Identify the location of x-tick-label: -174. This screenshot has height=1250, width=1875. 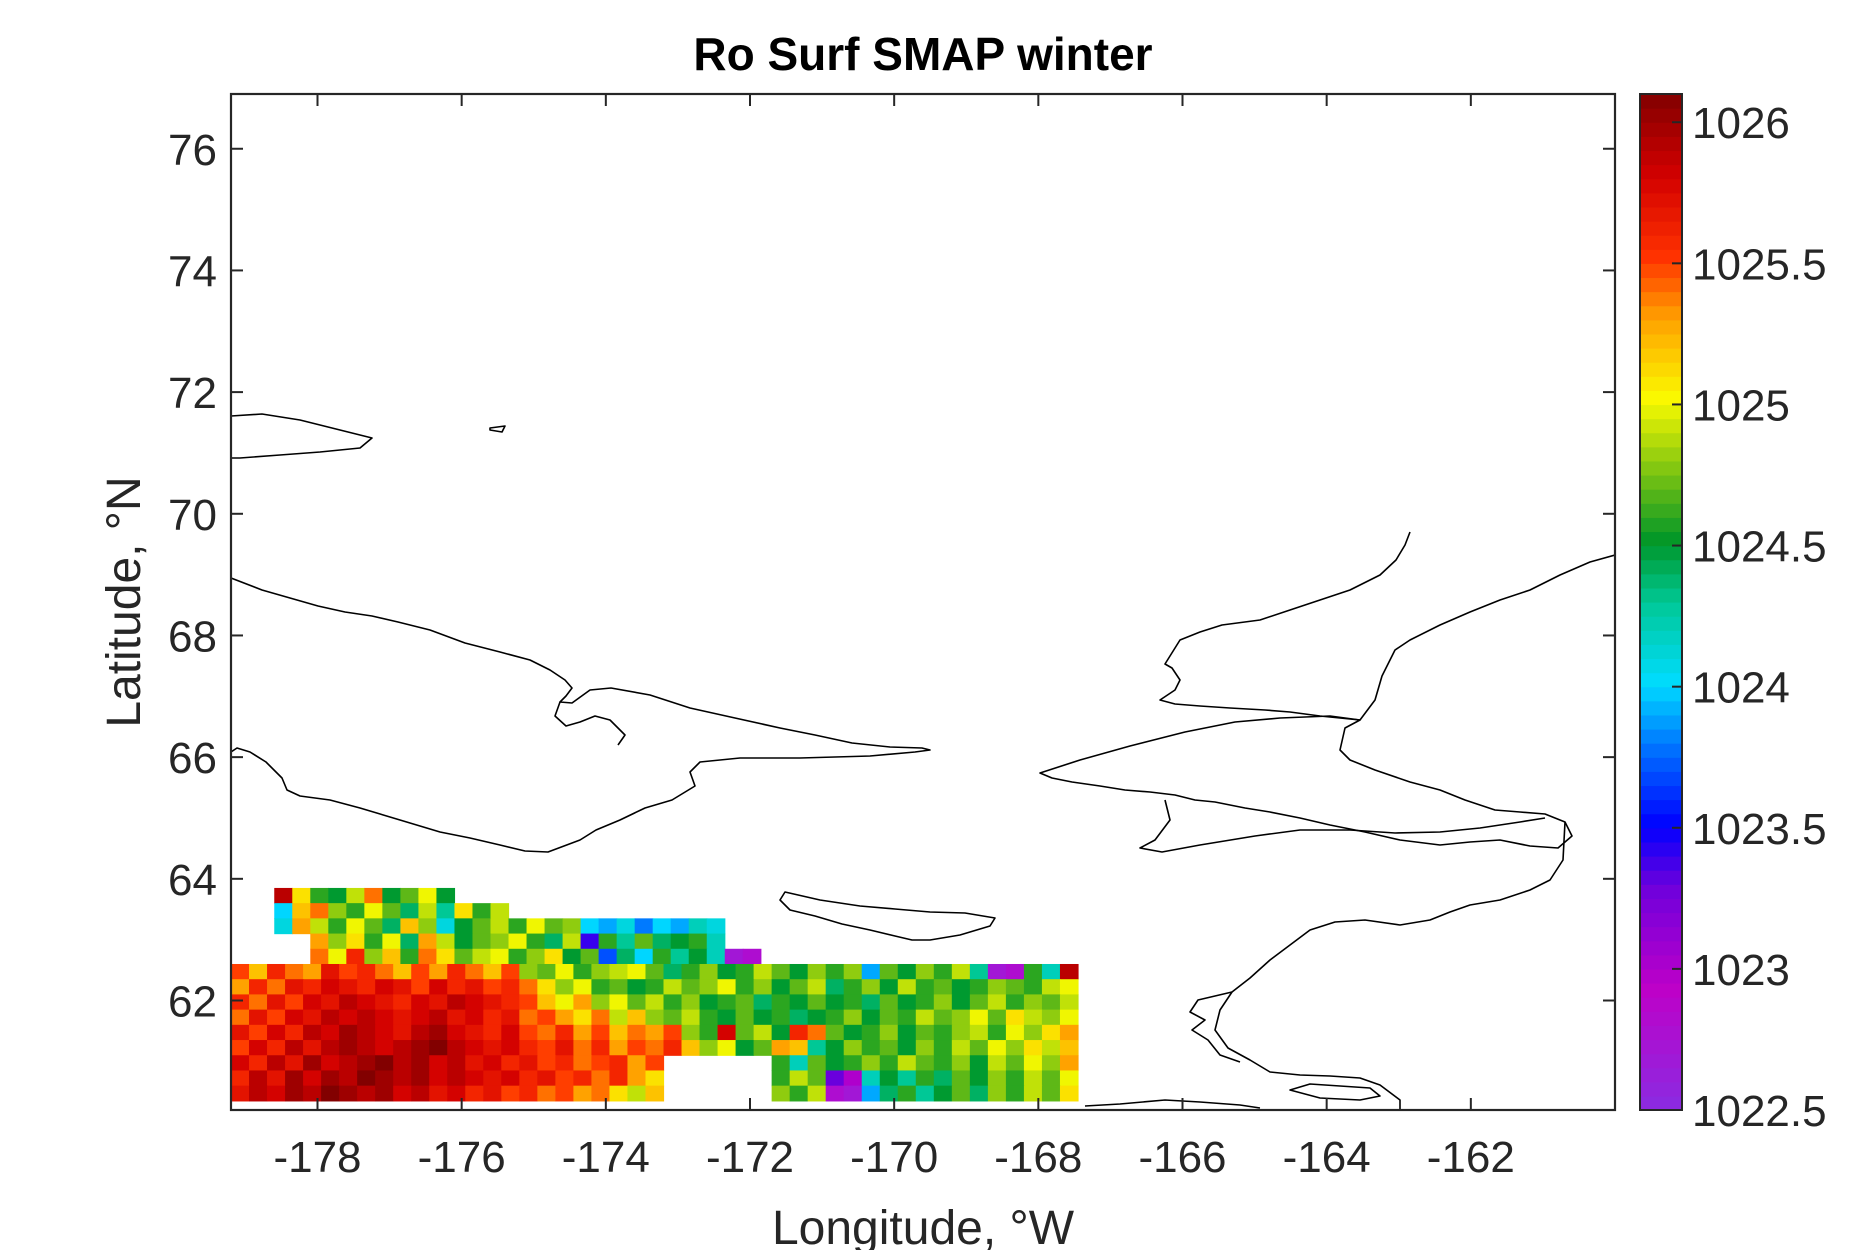
(606, 1157).